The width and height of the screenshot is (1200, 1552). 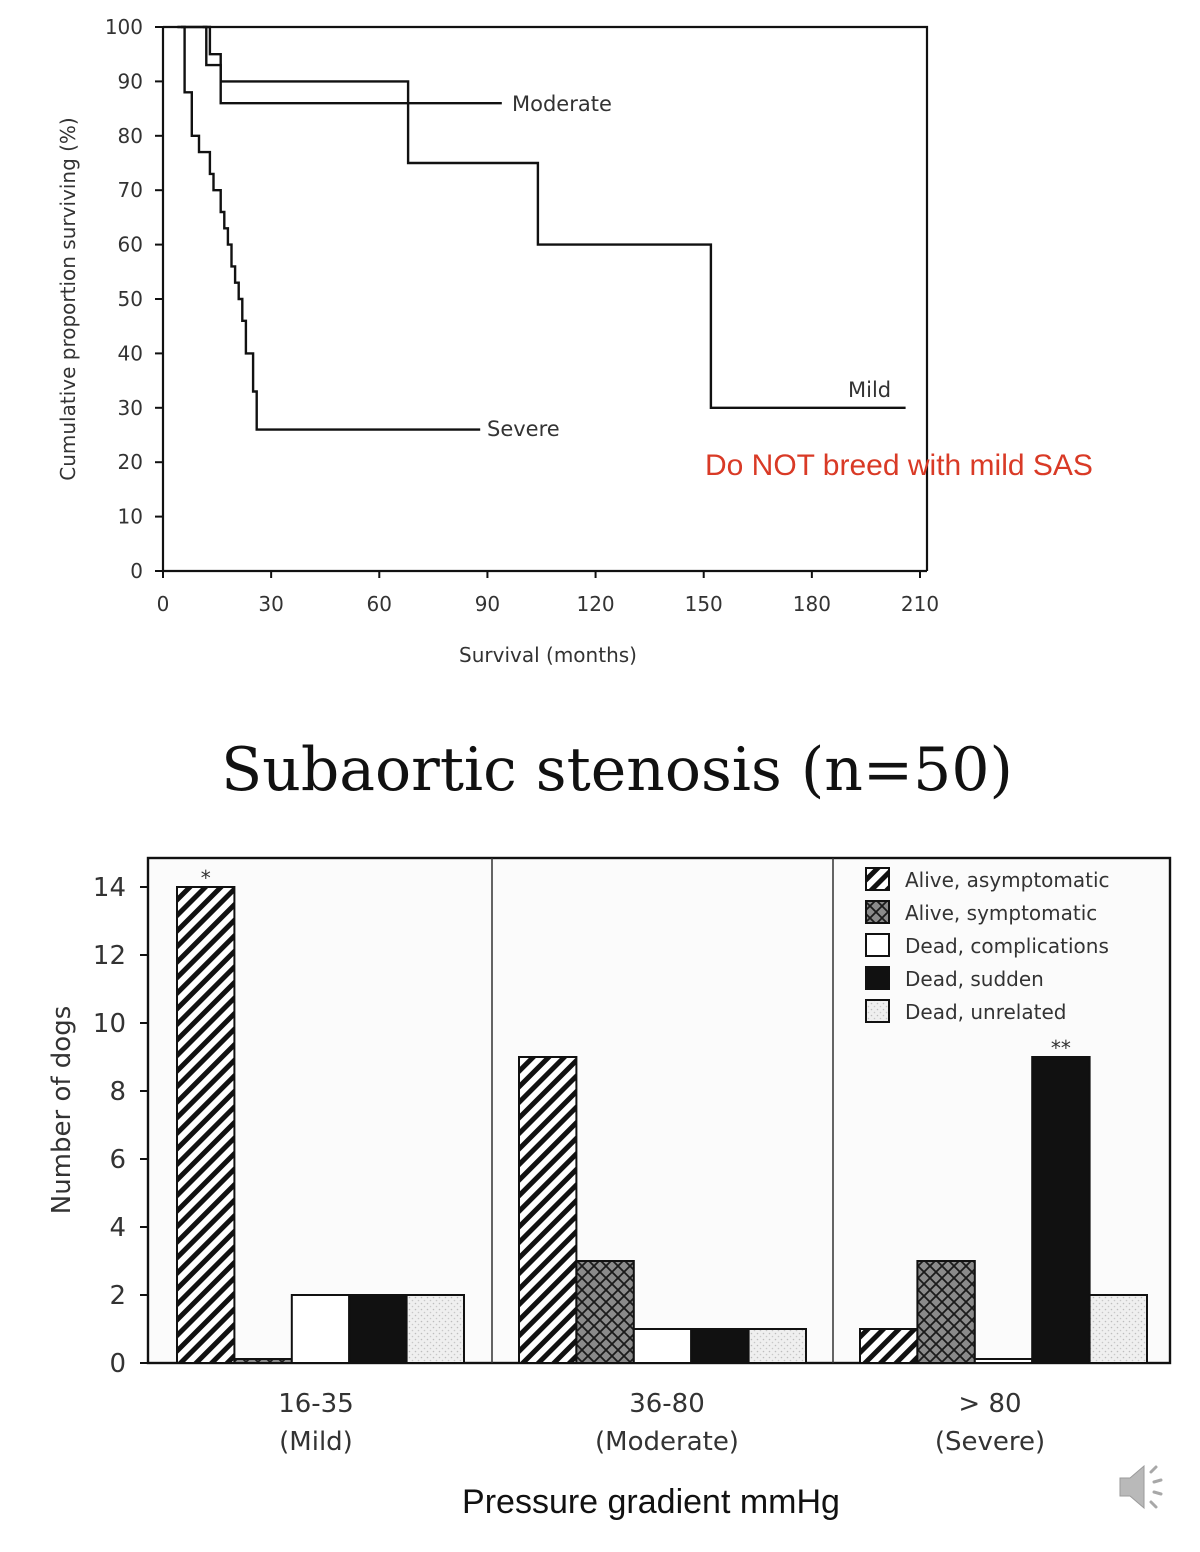 What do you see at coordinates (68, 299) in the screenshot?
I see `km-y-axis-label: Cumulative proportion surviving (%)` at bounding box center [68, 299].